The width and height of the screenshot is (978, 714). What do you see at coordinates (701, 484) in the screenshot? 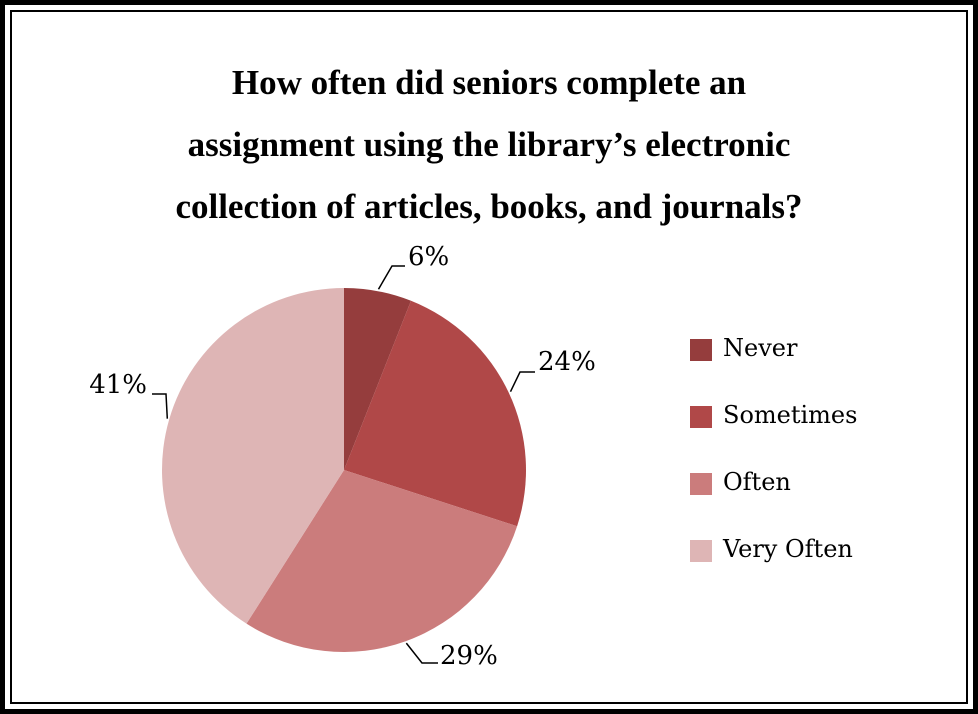
I see `legend-swatch-often` at bounding box center [701, 484].